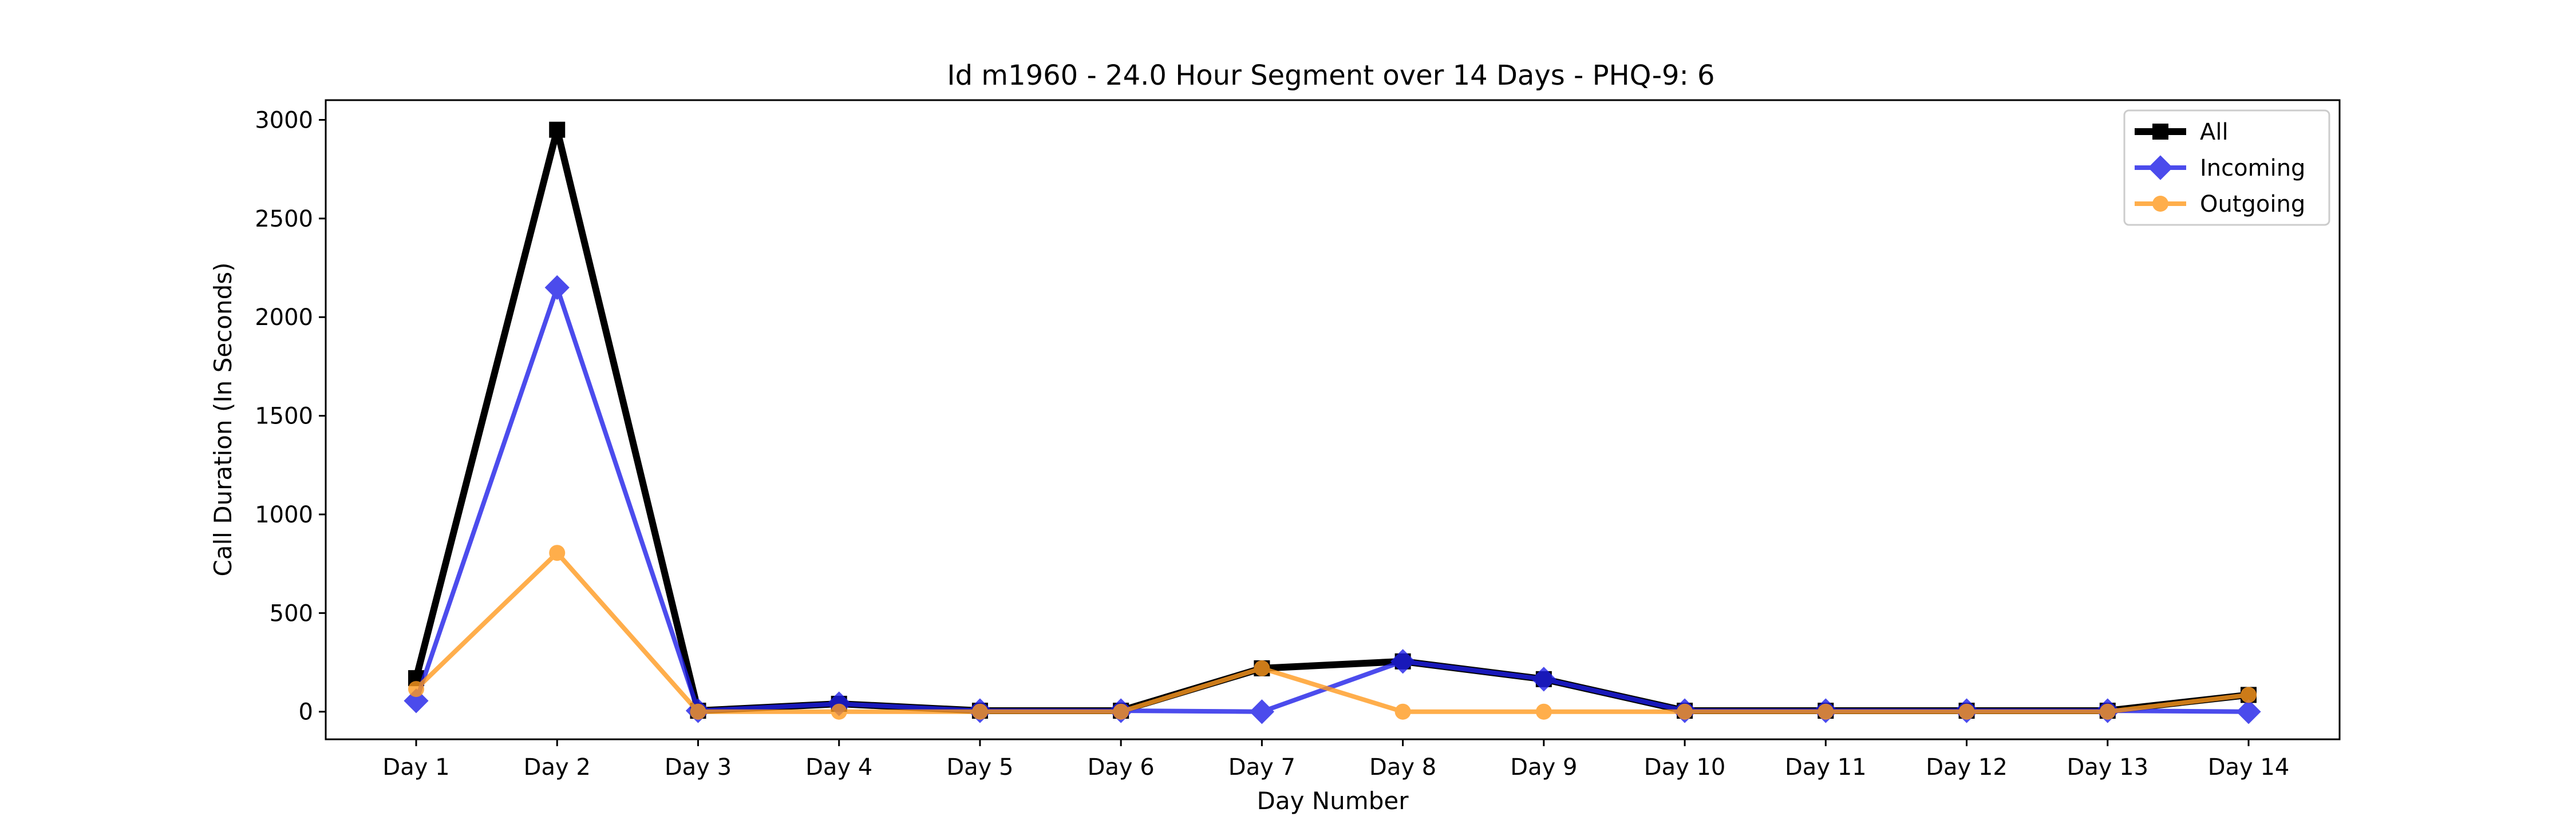 The width and height of the screenshot is (2576, 824). I want to click on legend: All Incoming Outgoing, so click(2226, 167).